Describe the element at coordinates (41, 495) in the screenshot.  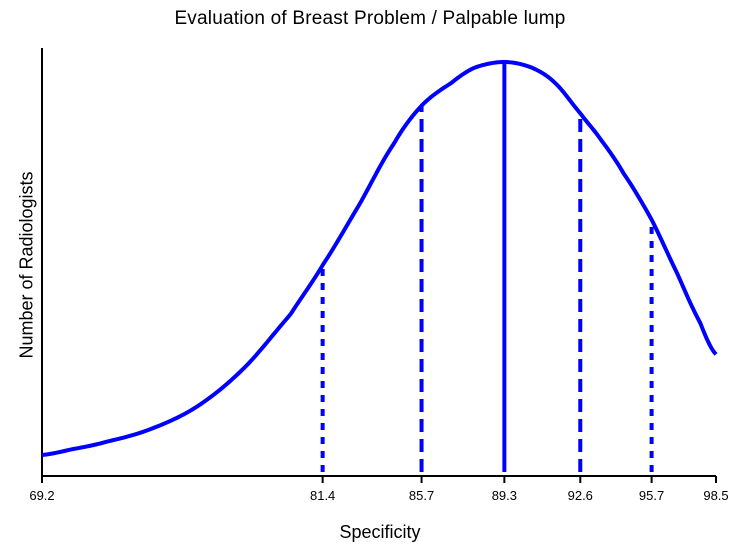
I see `x-tick-label: 69.2` at that location.